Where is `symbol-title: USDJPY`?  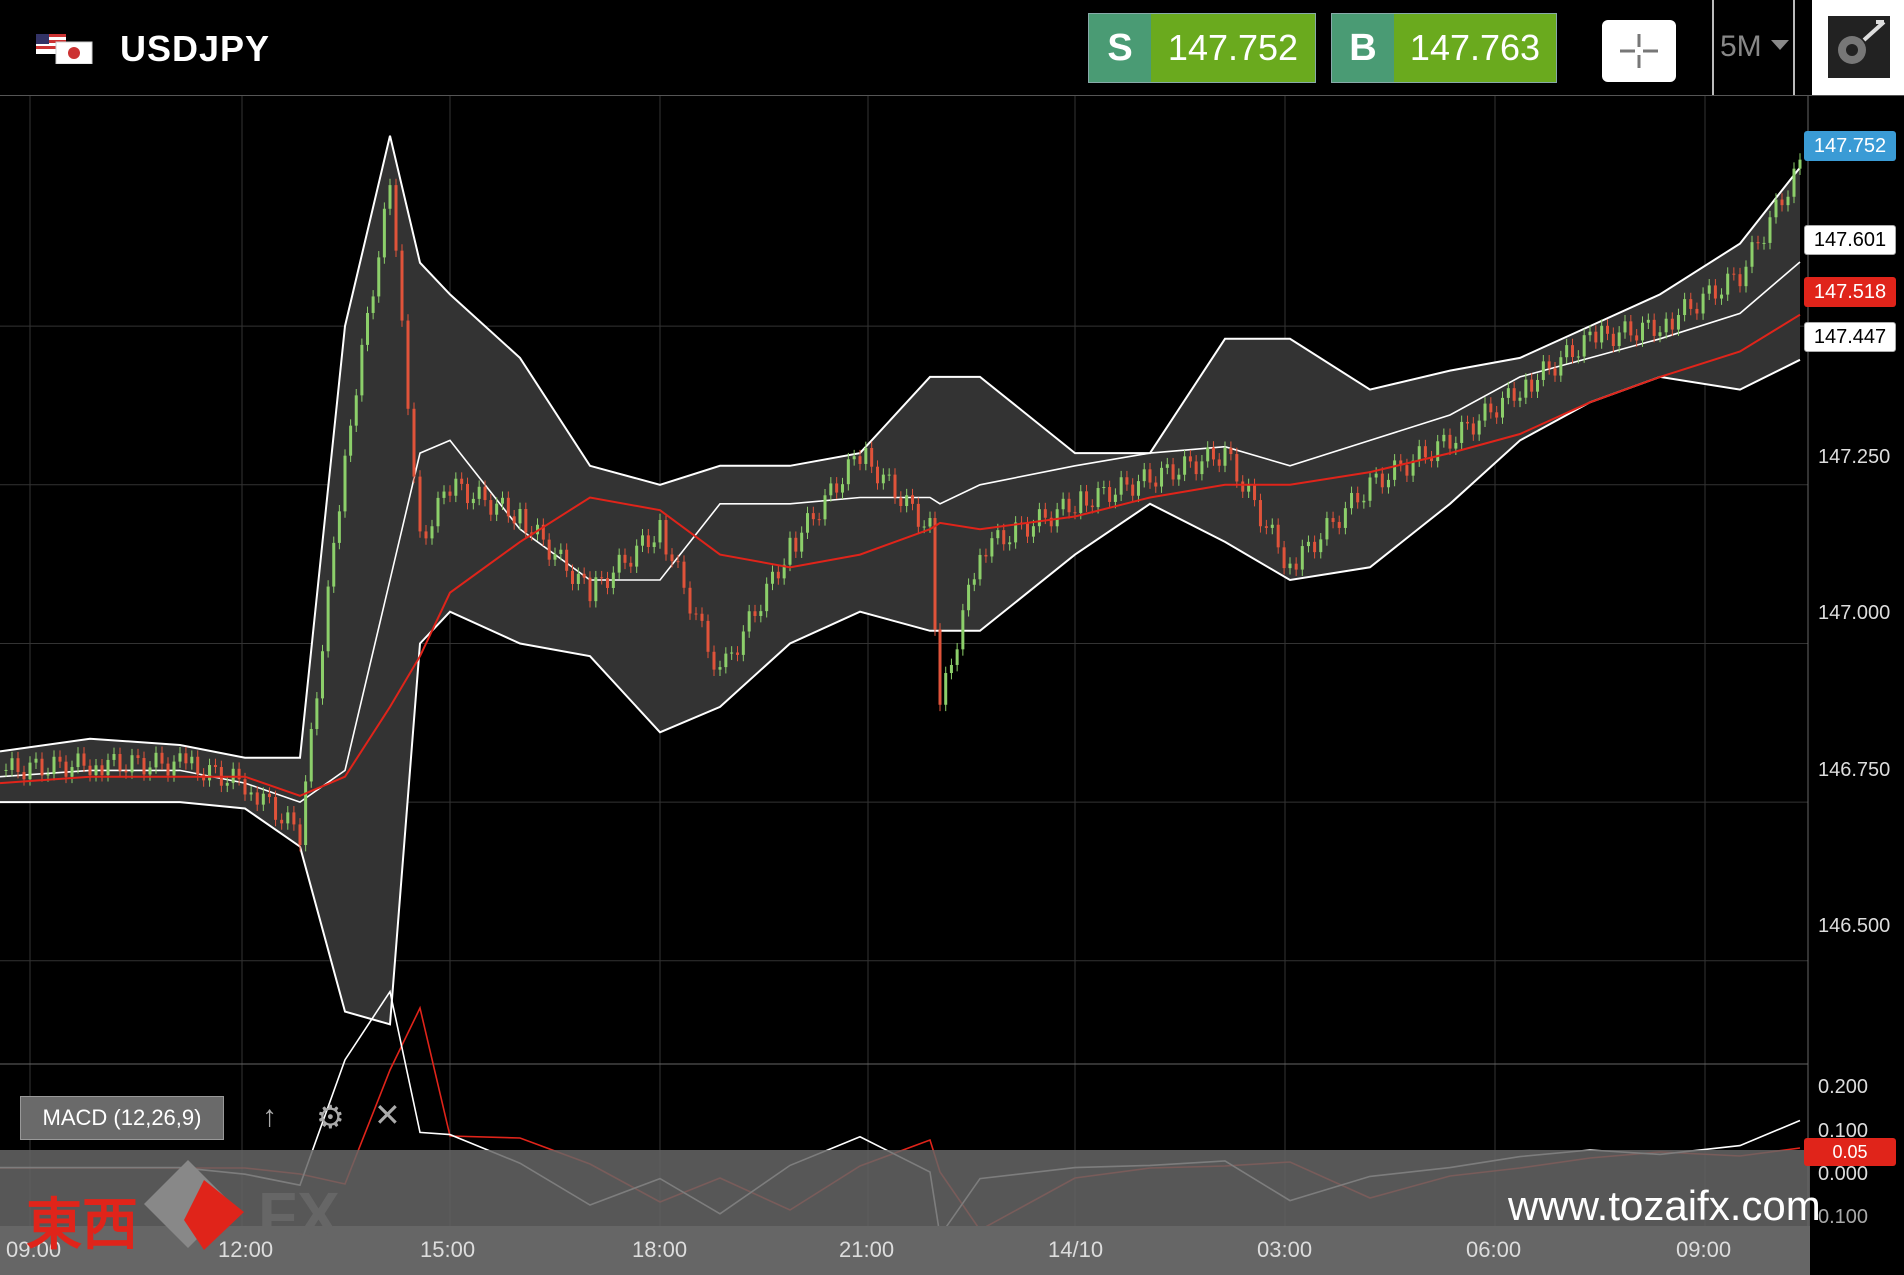 symbol-title: USDJPY is located at coordinates (195, 48).